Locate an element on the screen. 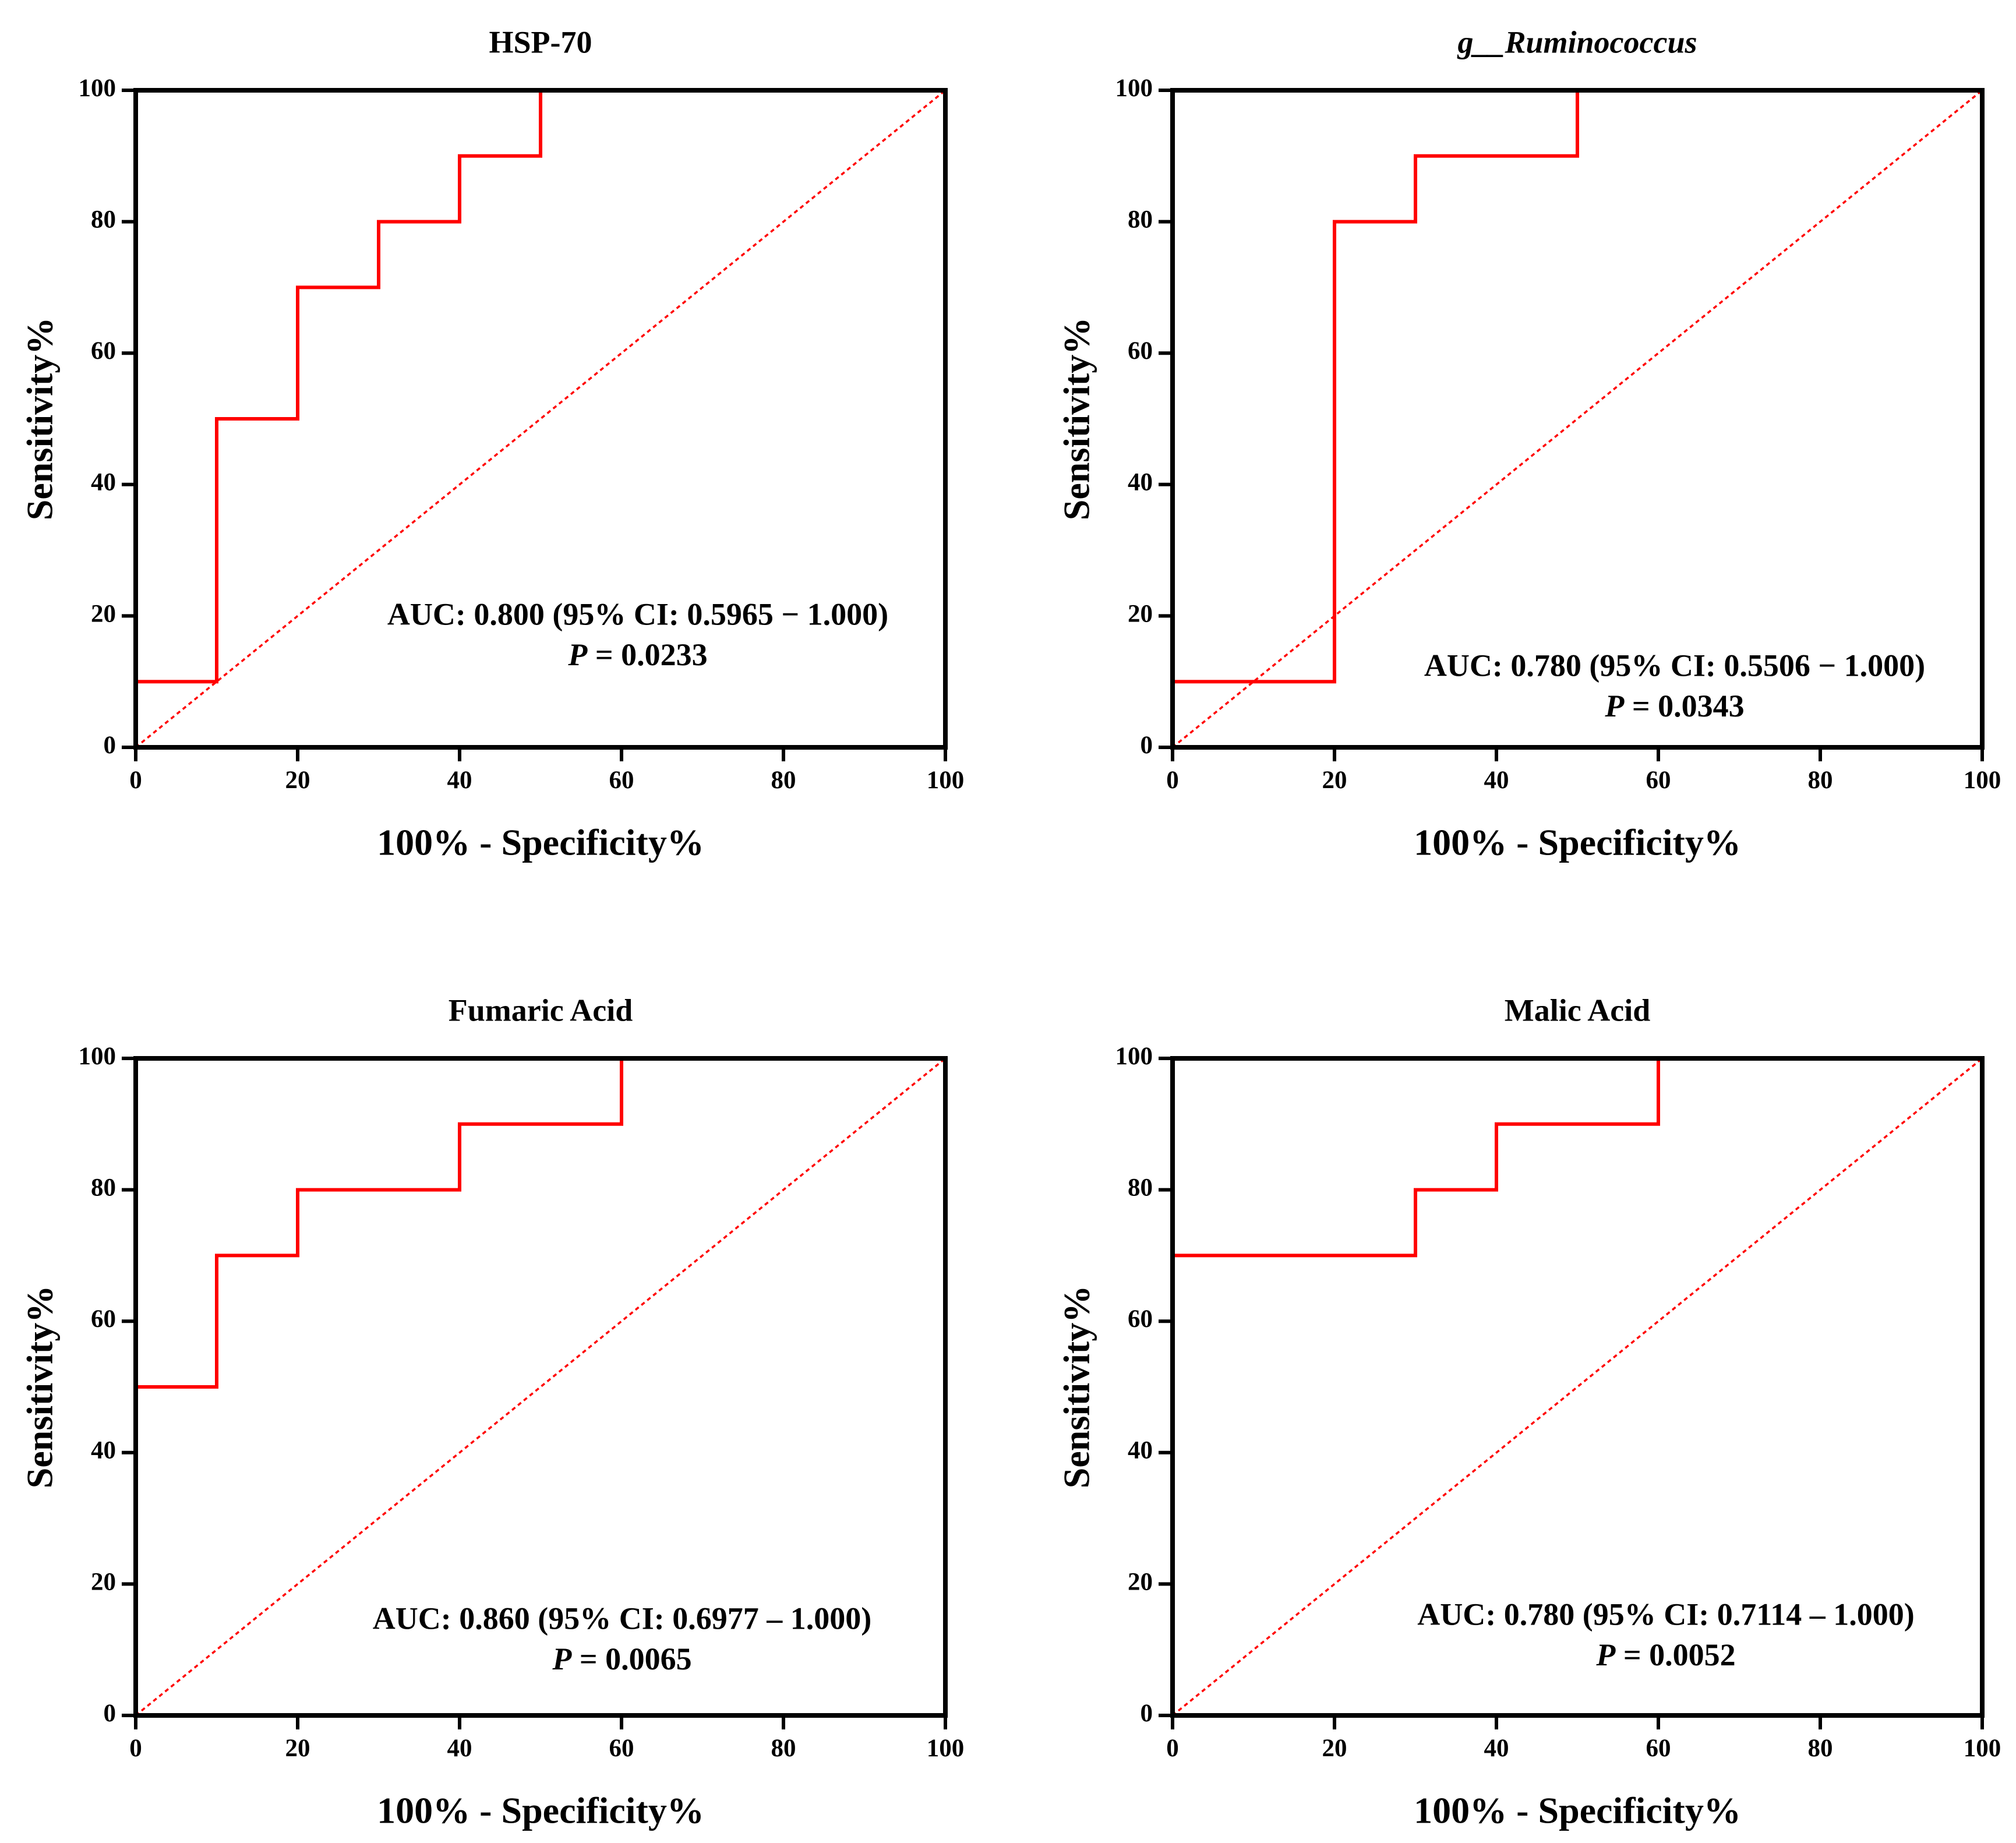 The height and width of the screenshot is (1843, 2016). auc-annotation: AUC: 0.780 (95% CI: 0.7114 – 1.000) is located at coordinates (1665, 1614).